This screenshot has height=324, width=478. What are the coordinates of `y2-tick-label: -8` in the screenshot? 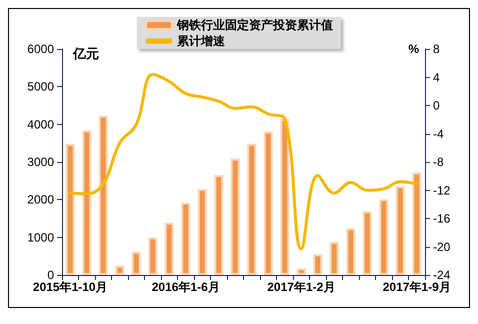 It's located at (438, 162).